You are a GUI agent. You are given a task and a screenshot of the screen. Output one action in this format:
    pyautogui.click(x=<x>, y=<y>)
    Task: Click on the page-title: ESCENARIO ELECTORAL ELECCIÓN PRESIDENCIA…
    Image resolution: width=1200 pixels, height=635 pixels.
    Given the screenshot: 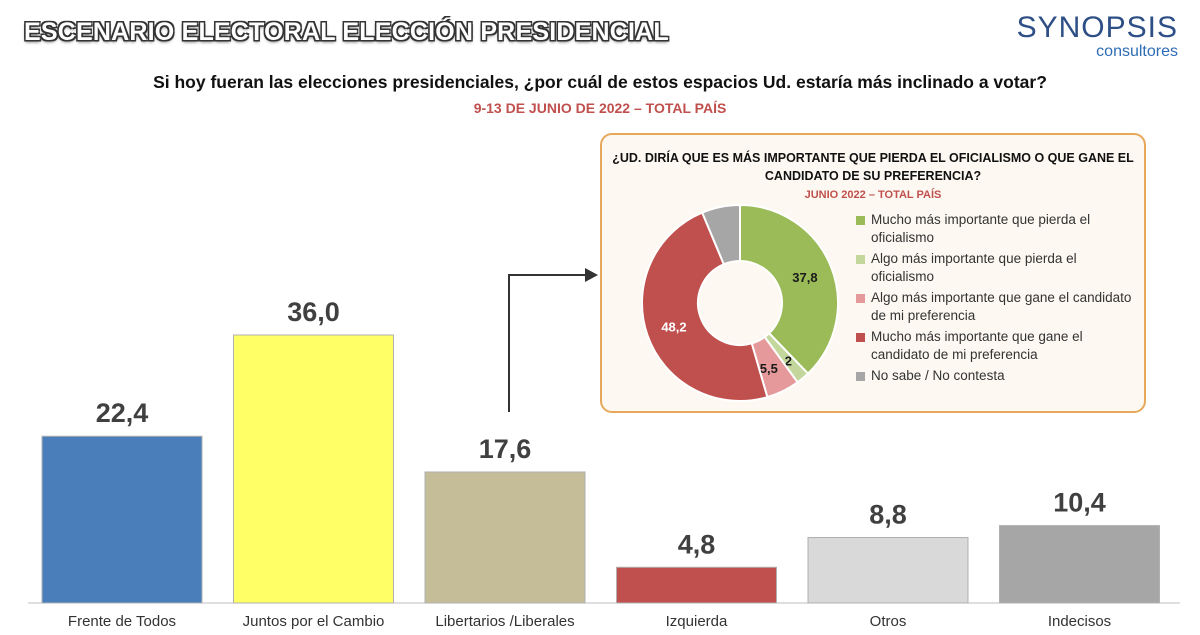 What is the action you would take?
    pyautogui.click(x=346, y=32)
    